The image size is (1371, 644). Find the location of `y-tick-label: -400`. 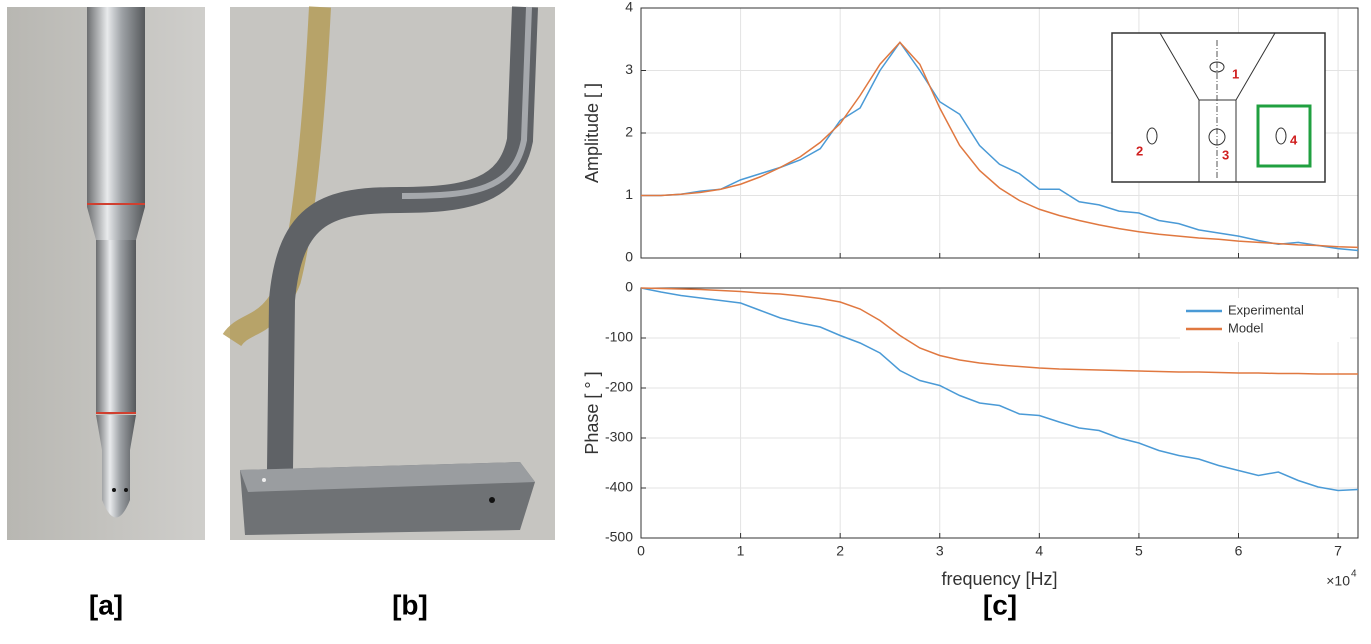

y-tick-label: -400 is located at coordinates (619, 487).